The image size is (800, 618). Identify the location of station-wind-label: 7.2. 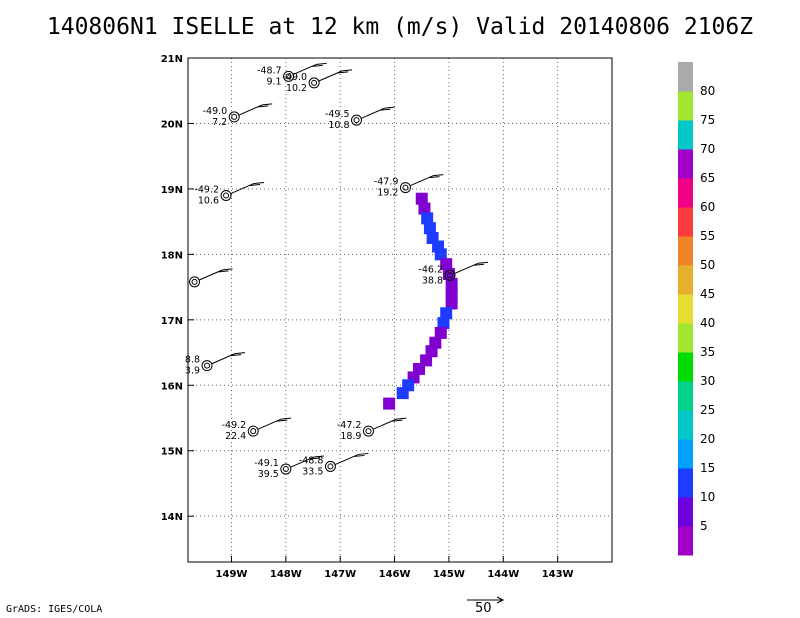
(219, 122).